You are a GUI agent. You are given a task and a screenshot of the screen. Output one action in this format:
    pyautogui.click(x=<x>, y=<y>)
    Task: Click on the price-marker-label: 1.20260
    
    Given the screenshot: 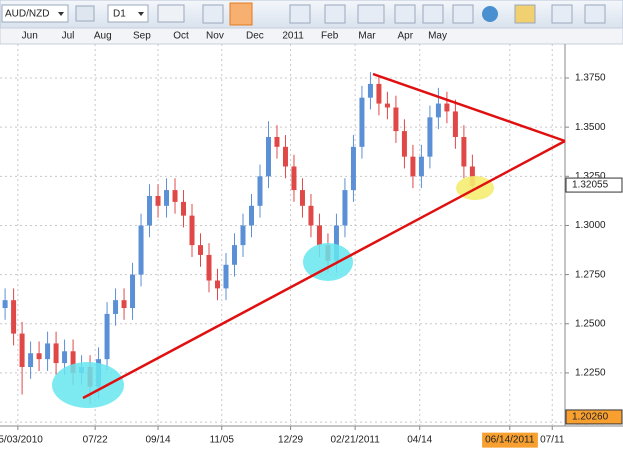 What is the action you would take?
    pyautogui.click(x=590, y=417)
    